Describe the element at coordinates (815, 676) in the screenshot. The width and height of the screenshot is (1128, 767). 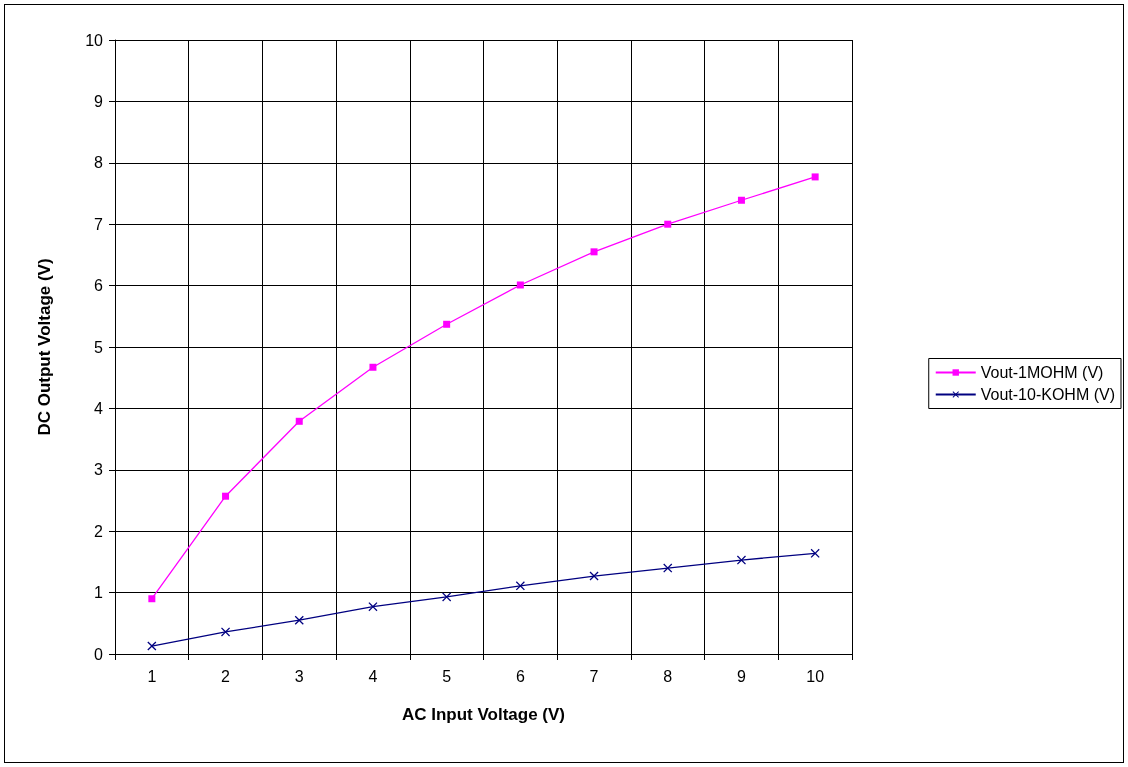
I see `x-tick-label: 10` at that location.